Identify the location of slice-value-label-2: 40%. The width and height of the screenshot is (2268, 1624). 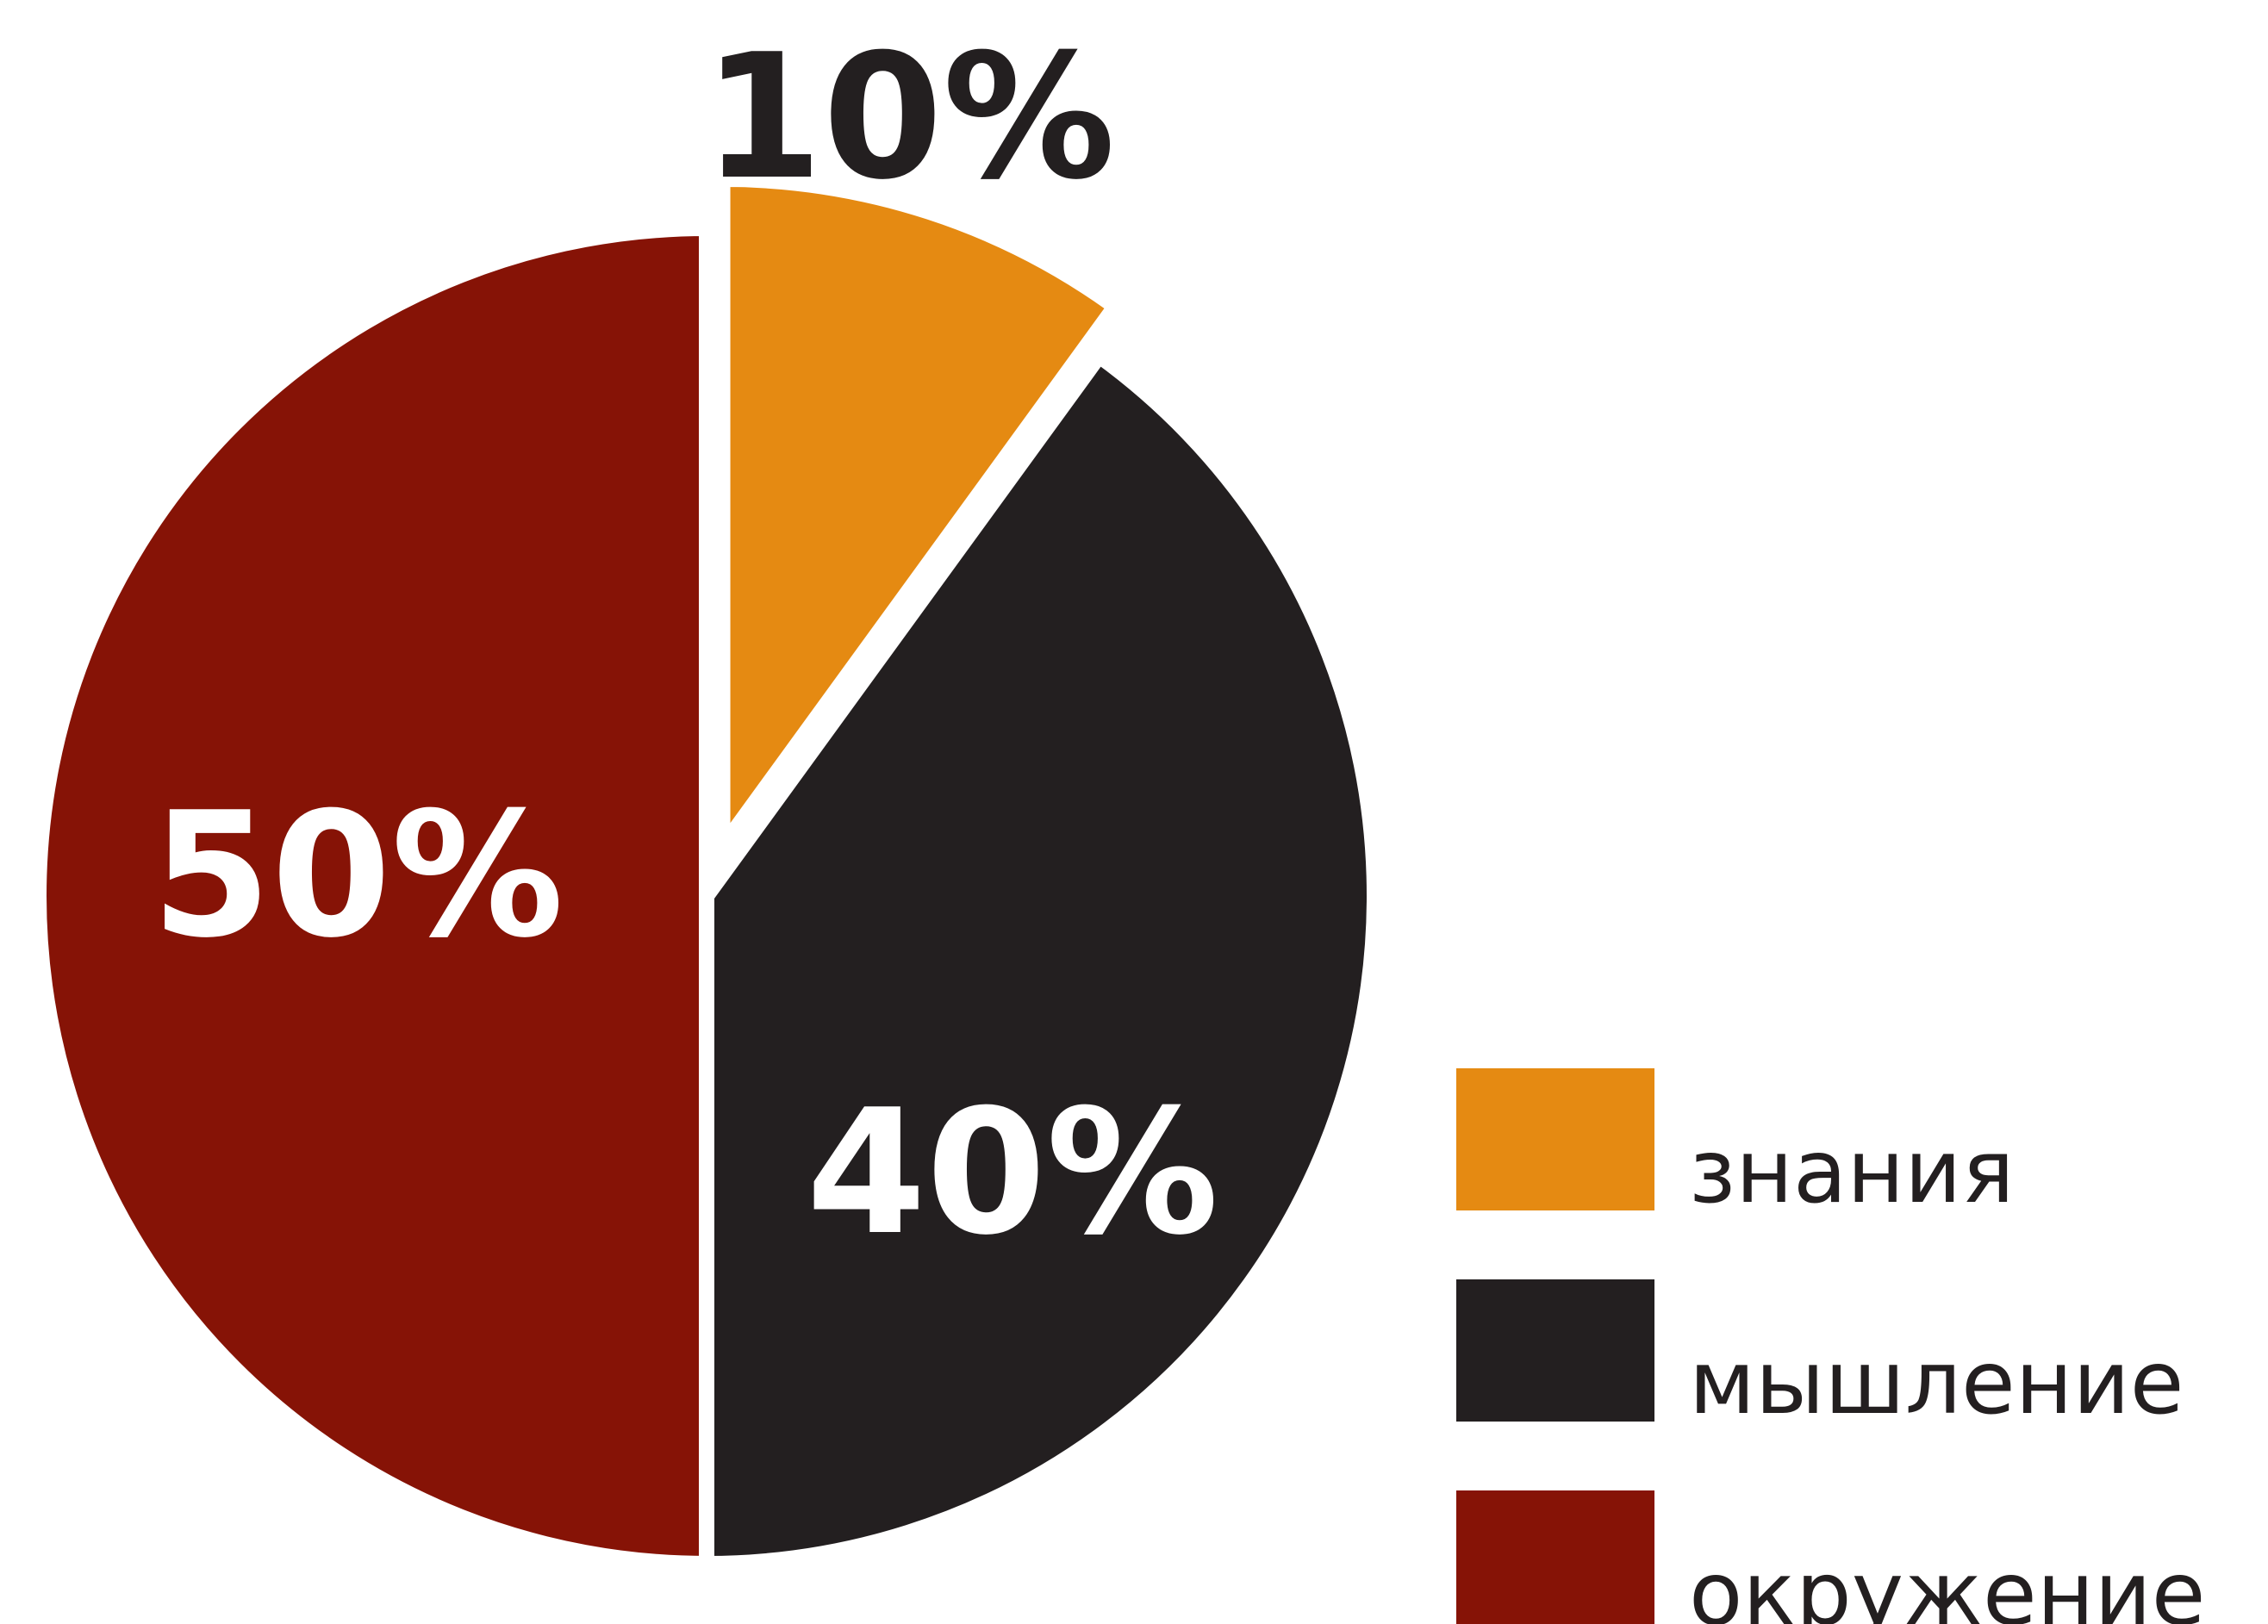
(1013, 1173).